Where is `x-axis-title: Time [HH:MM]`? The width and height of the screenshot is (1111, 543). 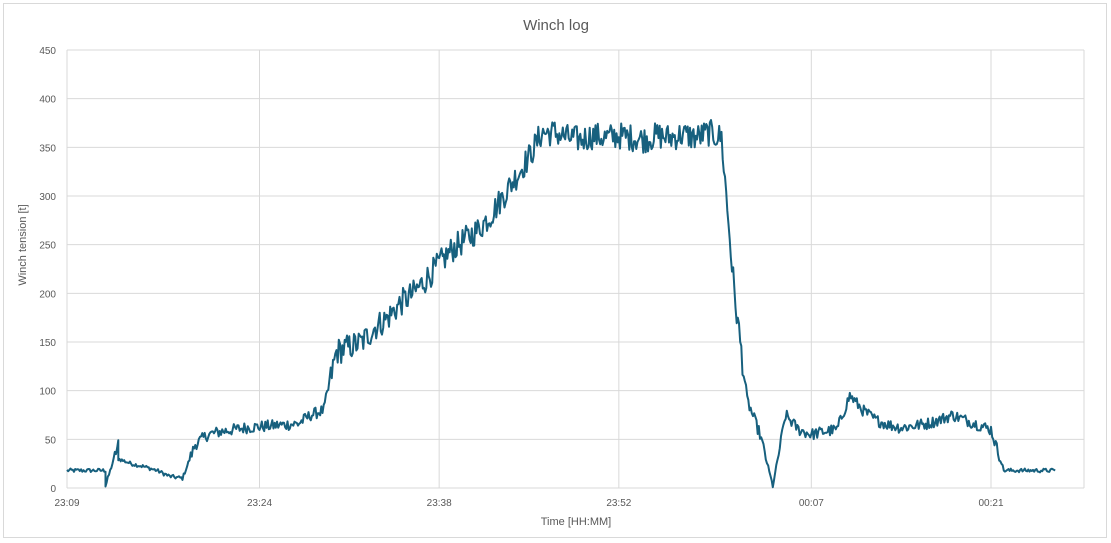 x-axis-title: Time [HH:MM] is located at coordinates (576, 522).